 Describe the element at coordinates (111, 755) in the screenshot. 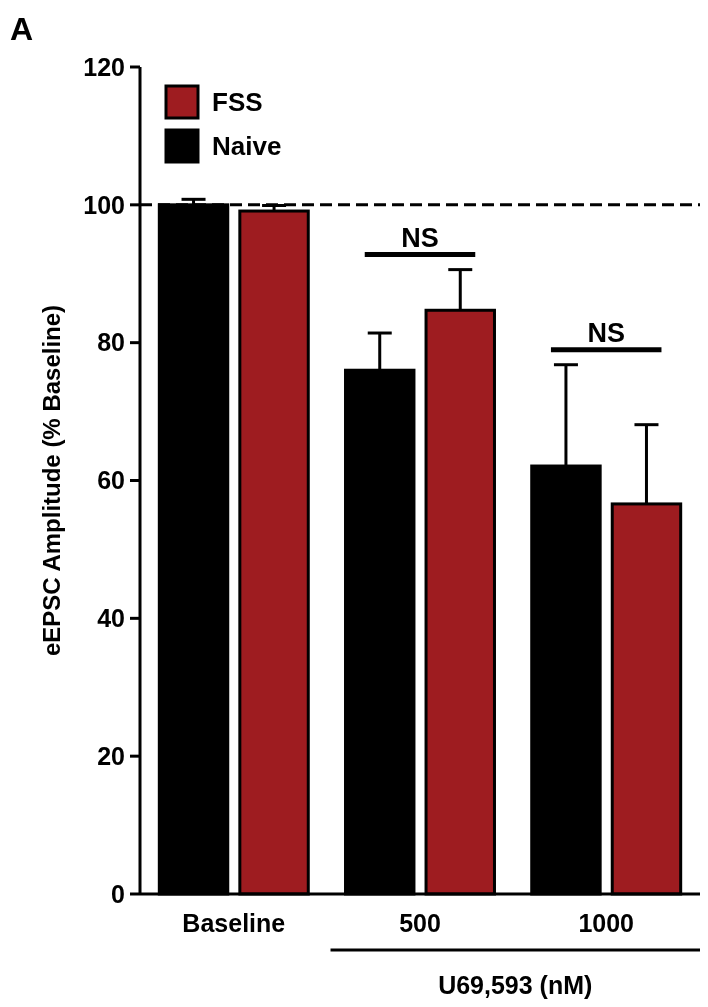

I see `y-tick-label: 20` at that location.